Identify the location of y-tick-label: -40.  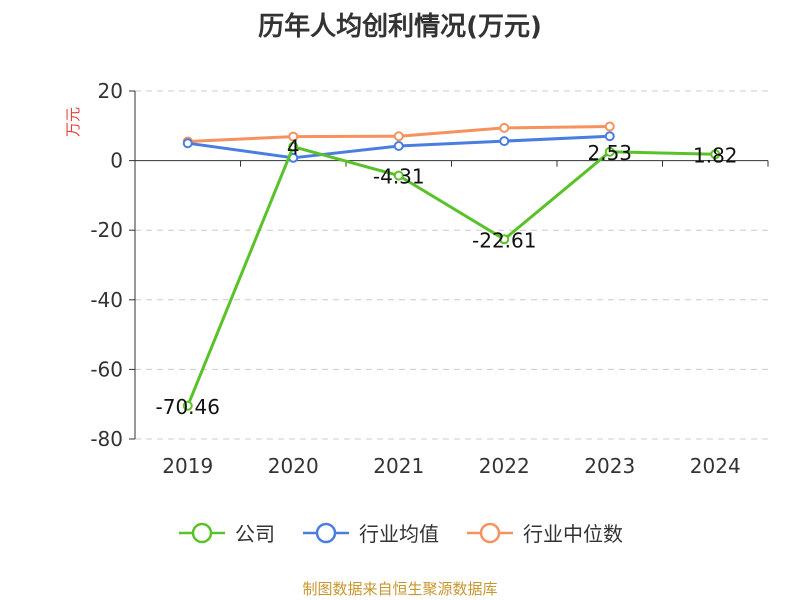
(106, 300).